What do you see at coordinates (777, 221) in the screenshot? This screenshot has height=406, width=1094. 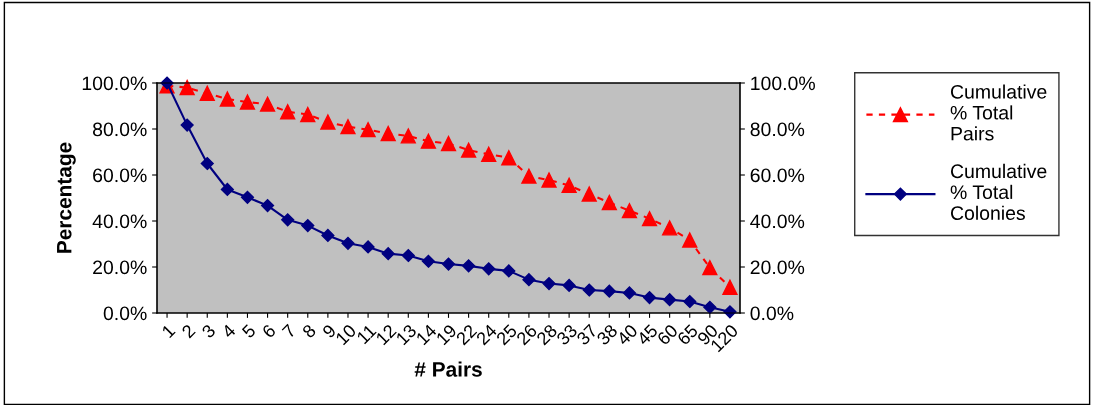 I see `y2-tick-label: 40.0%` at bounding box center [777, 221].